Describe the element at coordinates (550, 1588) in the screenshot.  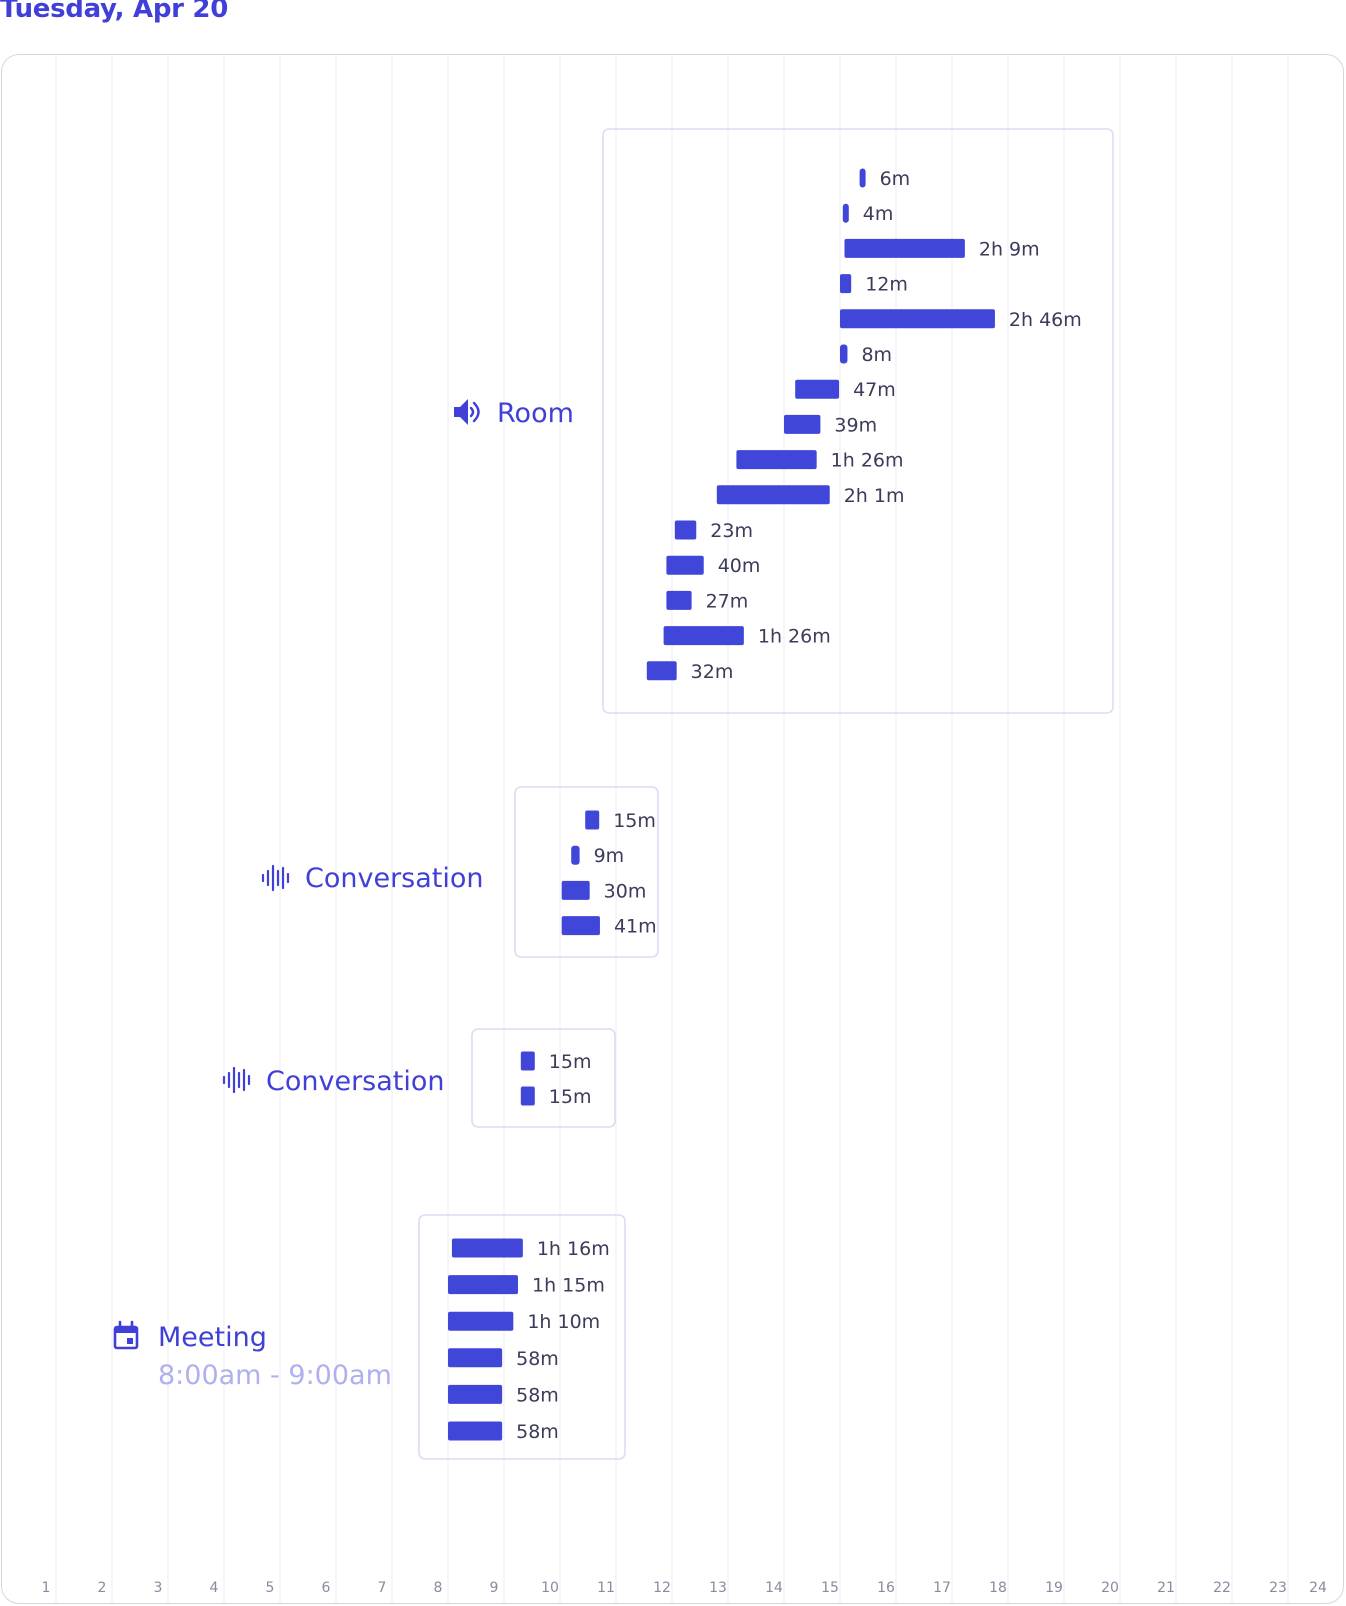
I see `x-tick-label: 10` at that location.